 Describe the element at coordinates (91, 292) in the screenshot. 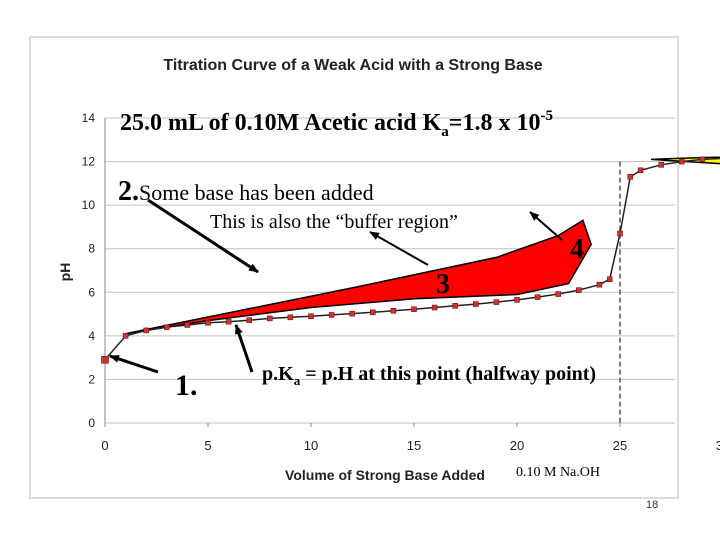

I see `y-tick-label: 6` at that location.